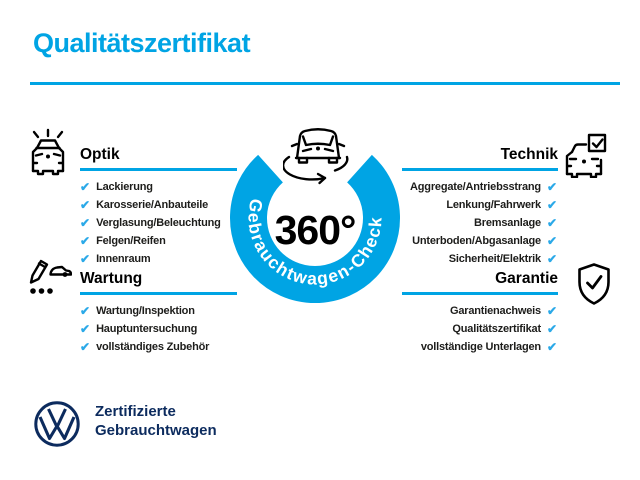  What do you see at coordinates (493, 205) in the screenshot?
I see `checklist-item-label: Lenkung/Fahrwerk` at bounding box center [493, 205].